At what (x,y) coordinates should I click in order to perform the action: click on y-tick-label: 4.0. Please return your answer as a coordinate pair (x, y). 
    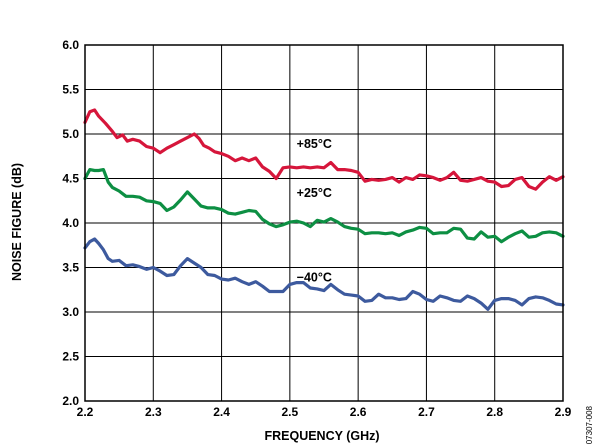
    Looking at the image, I should click on (70, 223).